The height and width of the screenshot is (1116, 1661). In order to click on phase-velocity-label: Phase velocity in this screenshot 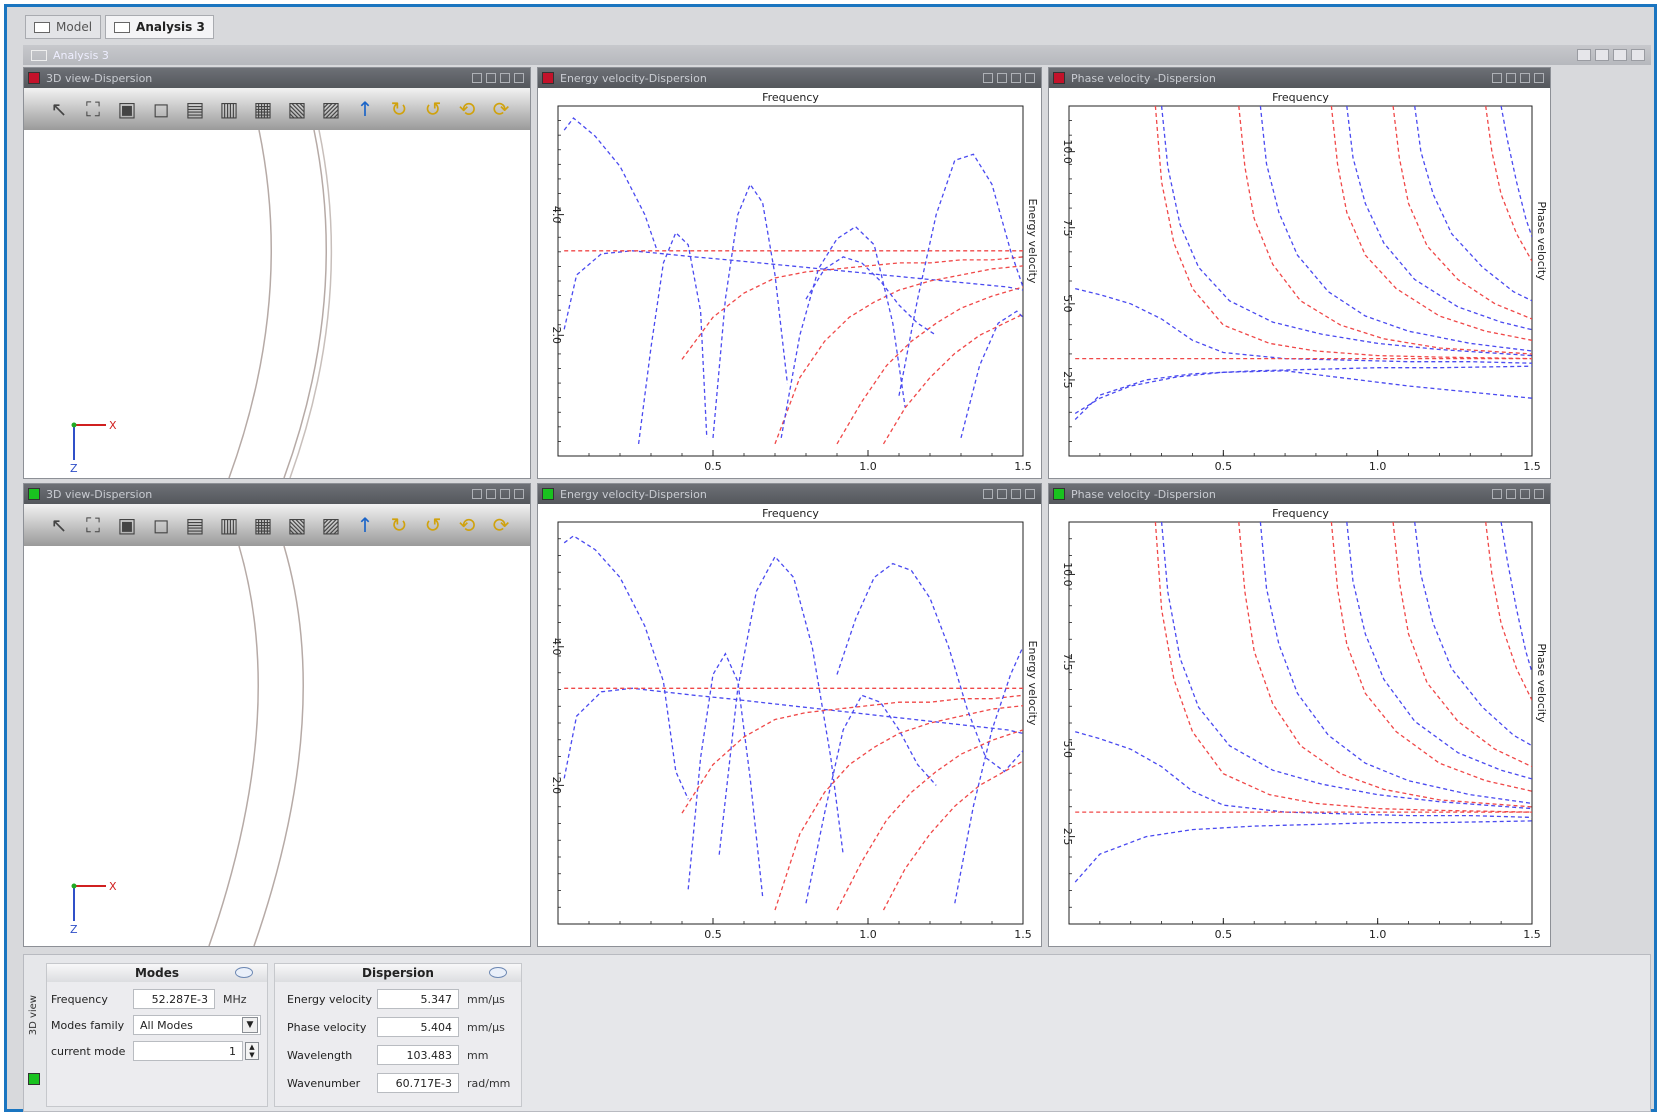, I will do `click(327, 1027)`.